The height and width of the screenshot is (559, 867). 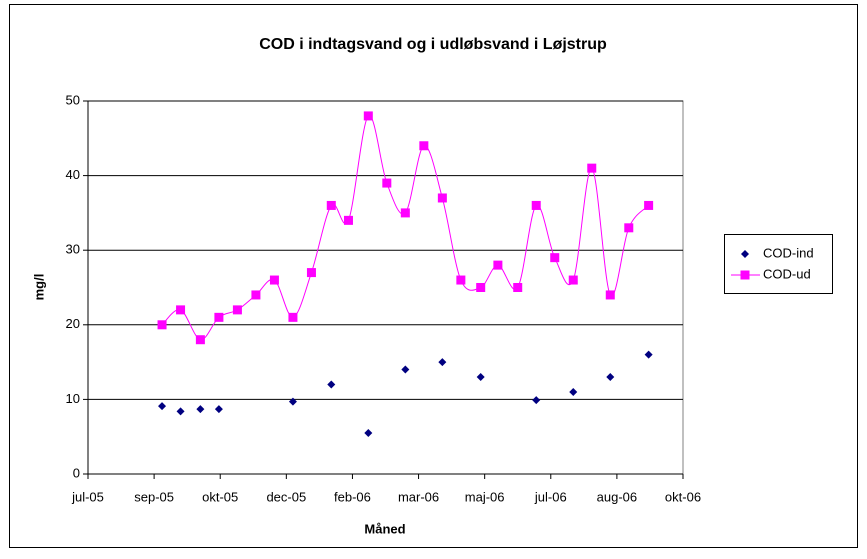 I want to click on y-tick-label: 0, so click(x=76, y=472).